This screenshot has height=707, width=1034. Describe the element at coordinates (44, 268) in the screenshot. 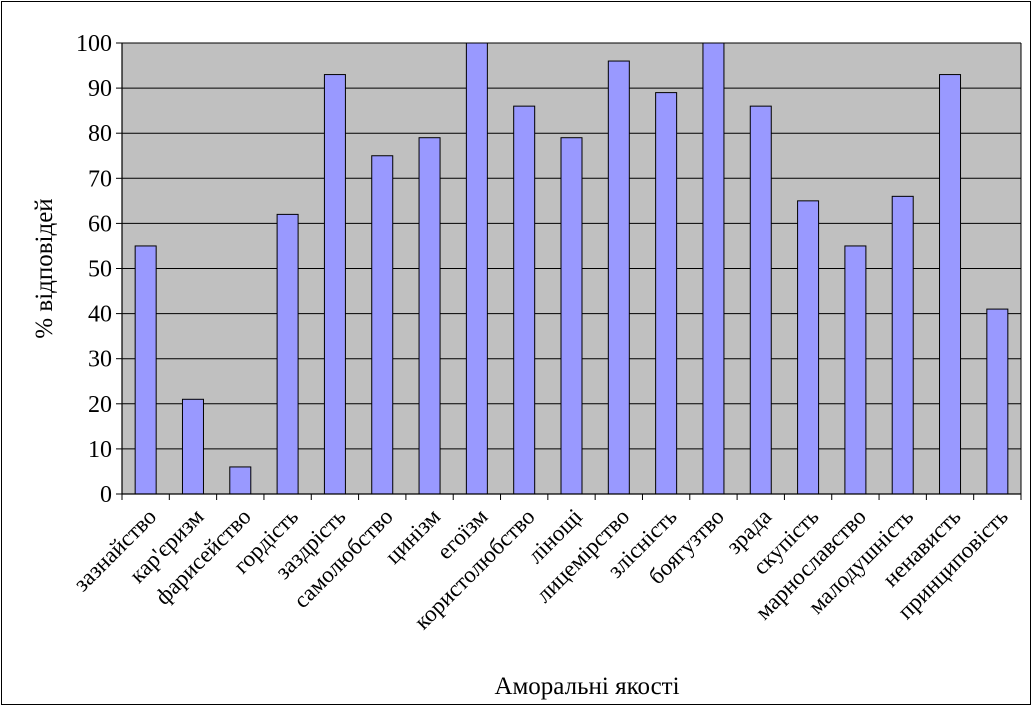

I see `y-axis-title: % відповідей` at that location.